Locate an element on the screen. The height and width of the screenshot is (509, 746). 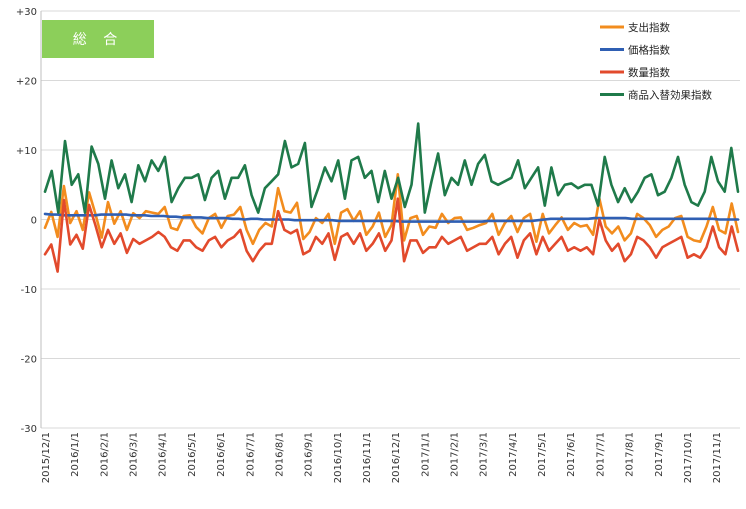
x-tick-label: 2017/4/1 is located at coordinates (513, 454).